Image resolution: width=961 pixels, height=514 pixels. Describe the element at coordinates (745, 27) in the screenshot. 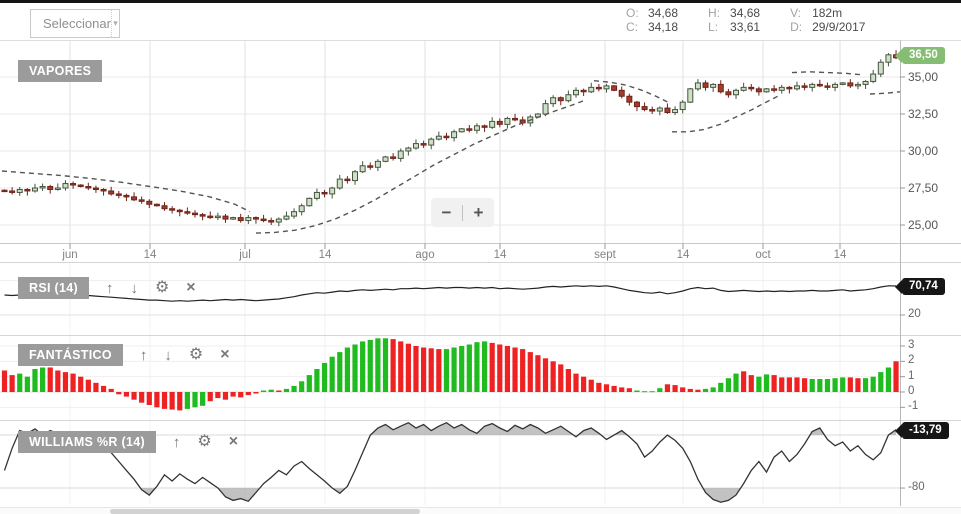

I see `low-value: 33,61` at that location.